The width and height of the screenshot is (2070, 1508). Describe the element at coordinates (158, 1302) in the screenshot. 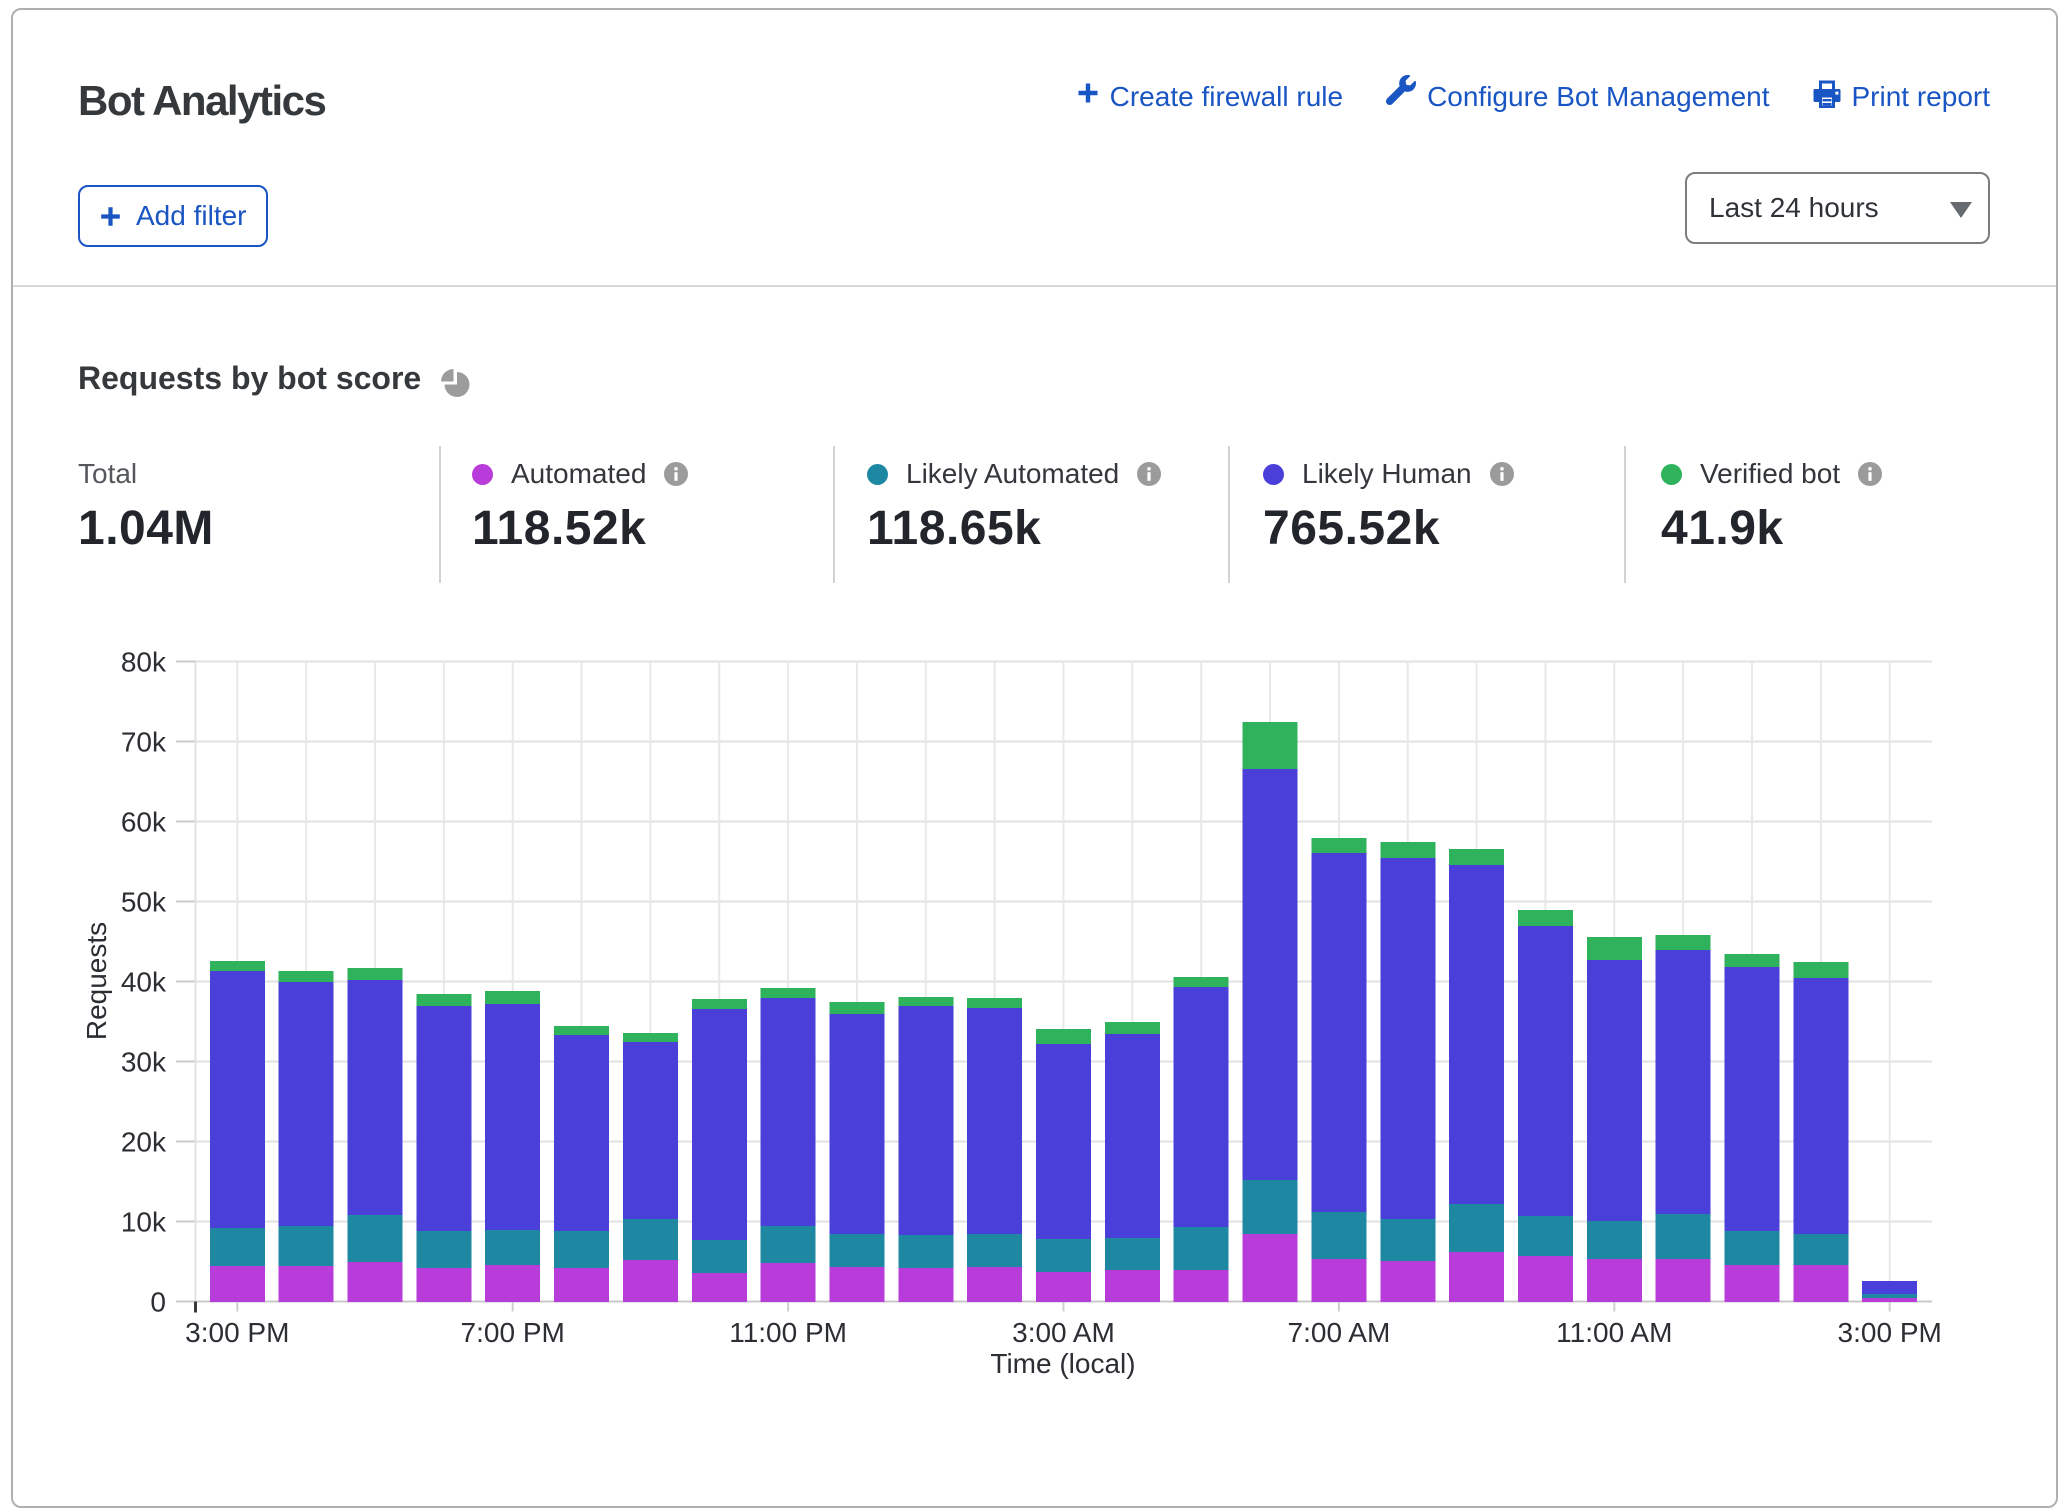

I see `svg-text: 0` at that location.